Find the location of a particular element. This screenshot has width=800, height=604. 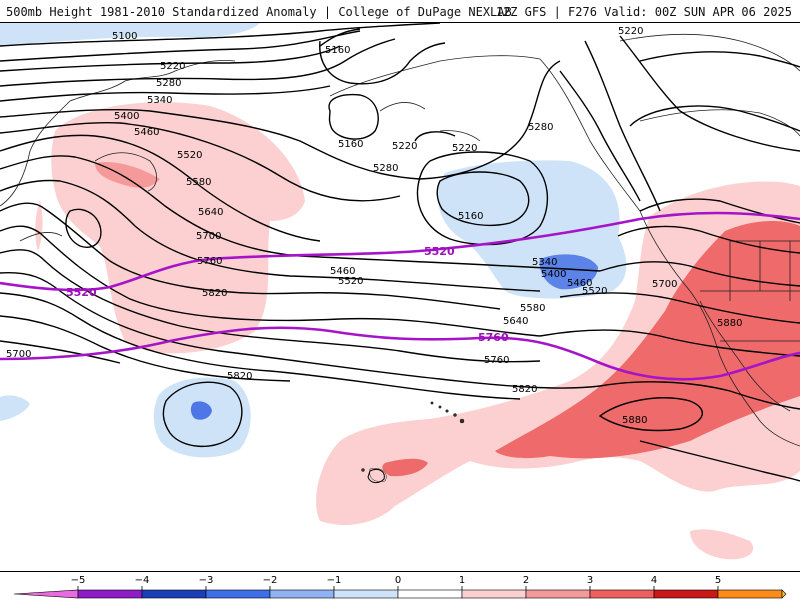

colorbar-tick-label: −2 is located at coordinates (270, 580).